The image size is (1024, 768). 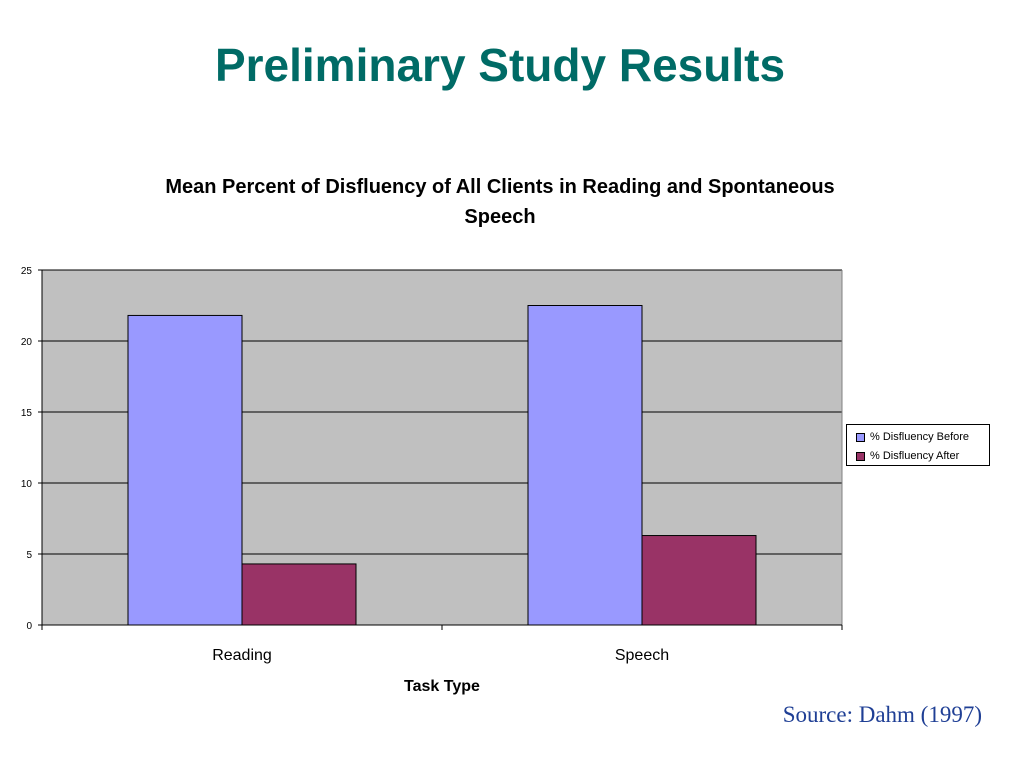 I want to click on x-axis-label: Task Type, so click(x=442, y=686).